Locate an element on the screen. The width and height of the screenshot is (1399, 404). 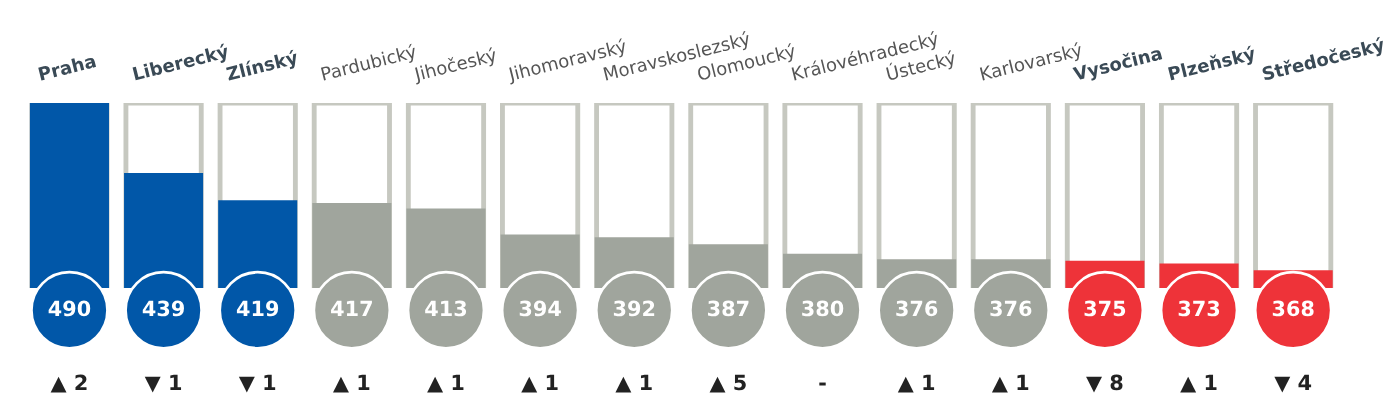
data-label: 394 is located at coordinates (540, 308).